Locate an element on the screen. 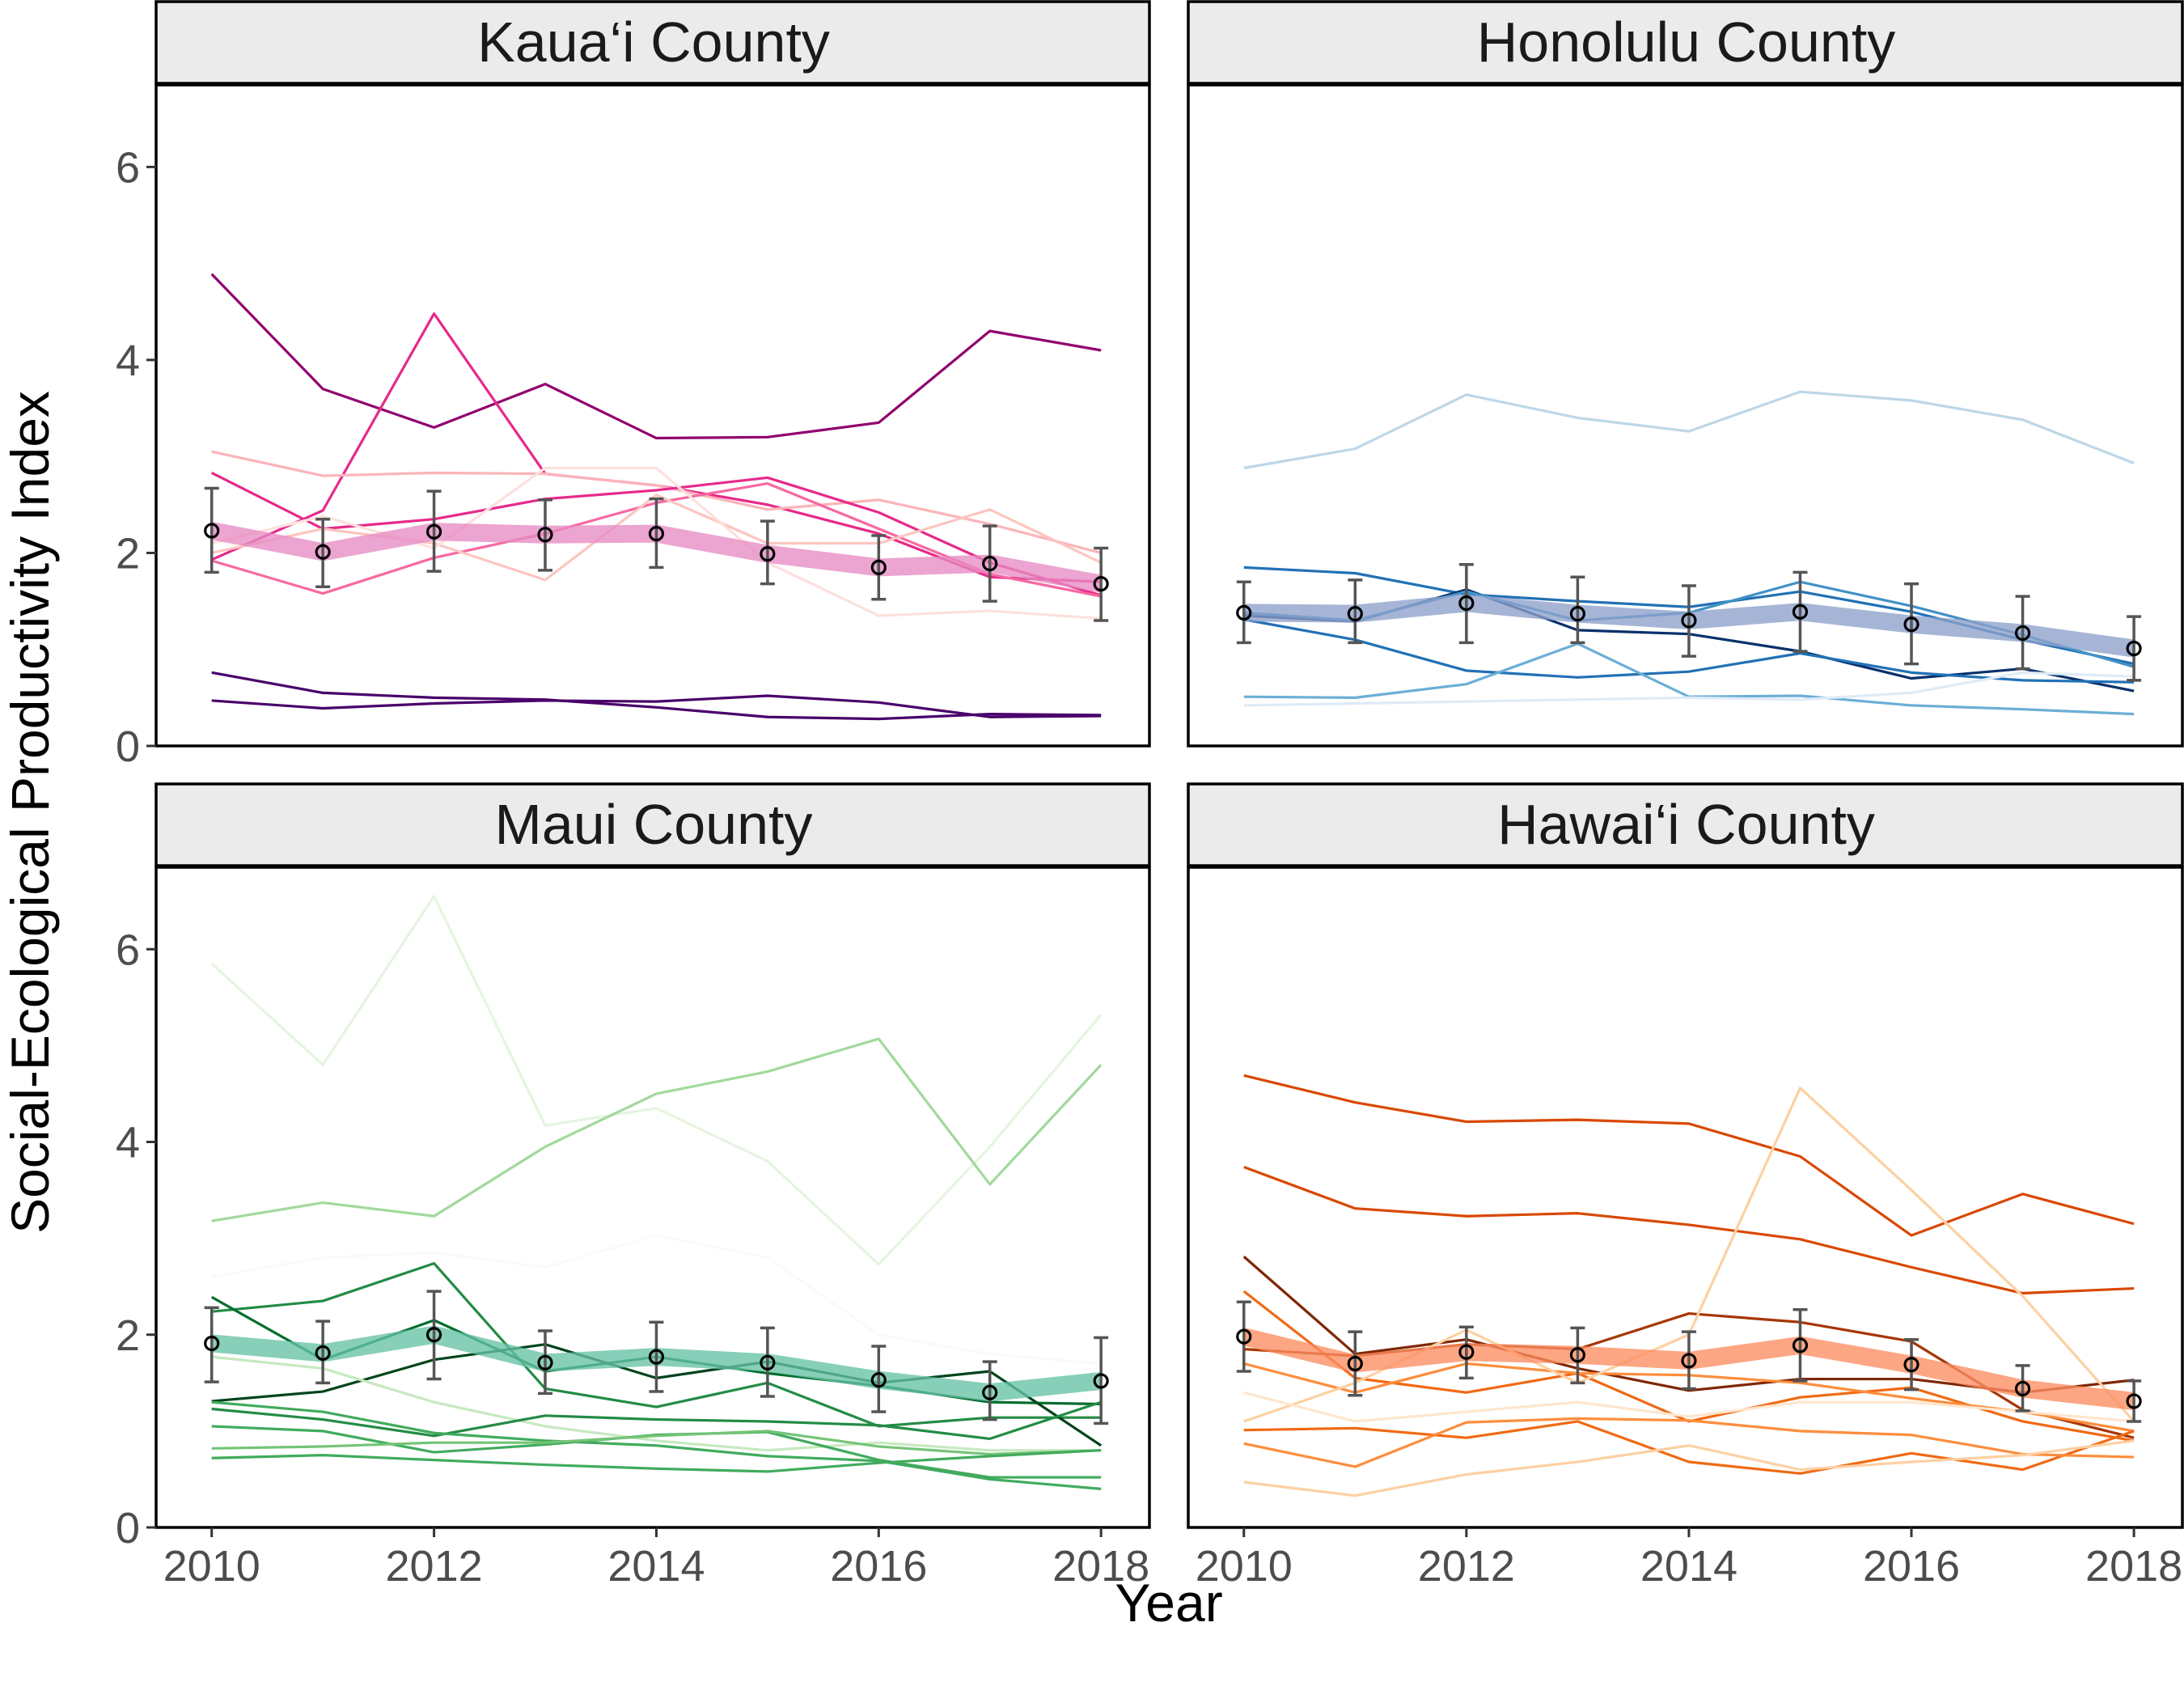 The image size is (2184, 1703). facet-title: Hawai‘i County is located at coordinates (1686, 824).